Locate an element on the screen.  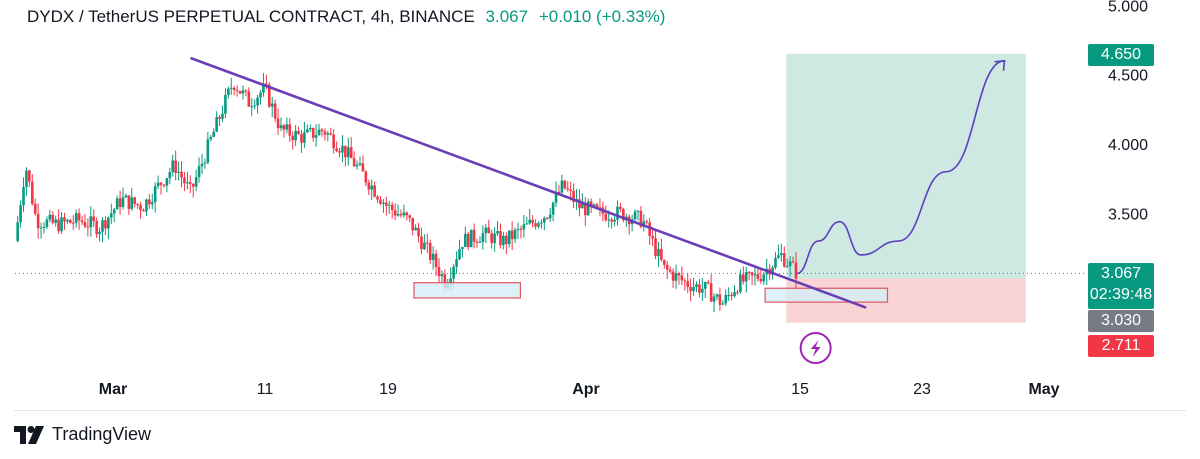
time-tick-label: Apr is located at coordinates (586, 389).